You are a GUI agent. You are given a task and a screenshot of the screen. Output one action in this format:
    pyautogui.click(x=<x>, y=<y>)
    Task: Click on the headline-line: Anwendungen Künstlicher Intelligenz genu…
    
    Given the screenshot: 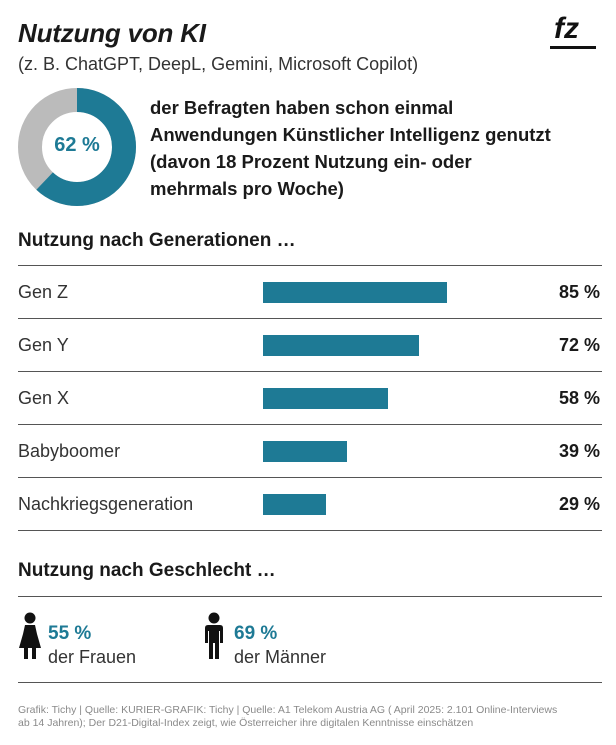 What is the action you would take?
    pyautogui.click(x=350, y=134)
    